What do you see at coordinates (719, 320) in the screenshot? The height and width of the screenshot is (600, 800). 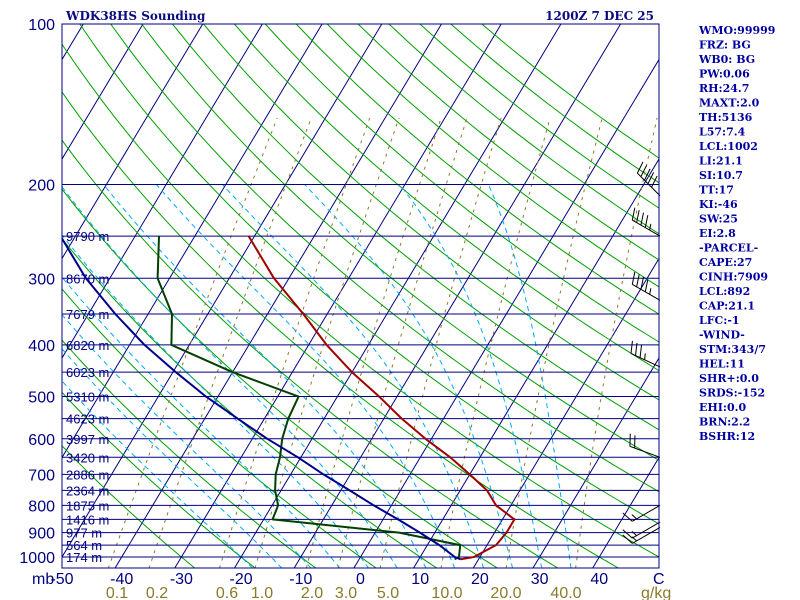 I see `index-entry: LFC:-1` at bounding box center [719, 320].